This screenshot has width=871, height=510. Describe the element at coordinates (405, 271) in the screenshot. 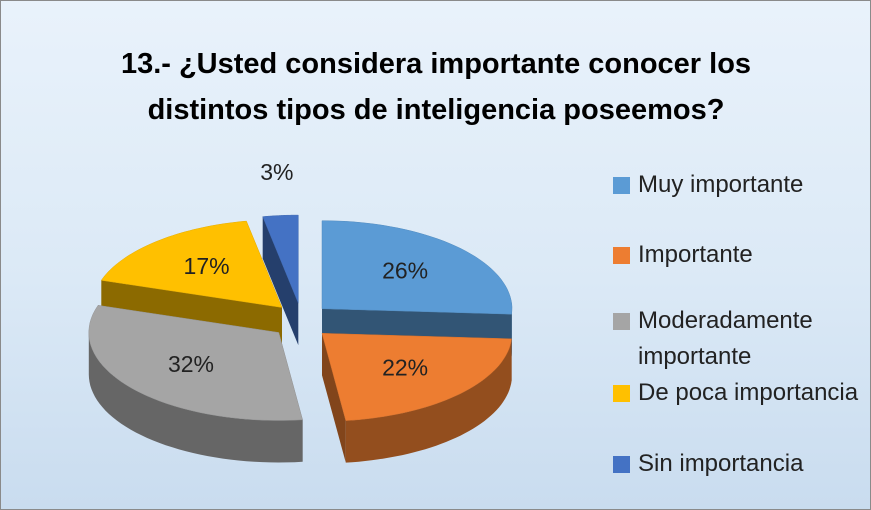

I see `data-label: 26%` at that location.